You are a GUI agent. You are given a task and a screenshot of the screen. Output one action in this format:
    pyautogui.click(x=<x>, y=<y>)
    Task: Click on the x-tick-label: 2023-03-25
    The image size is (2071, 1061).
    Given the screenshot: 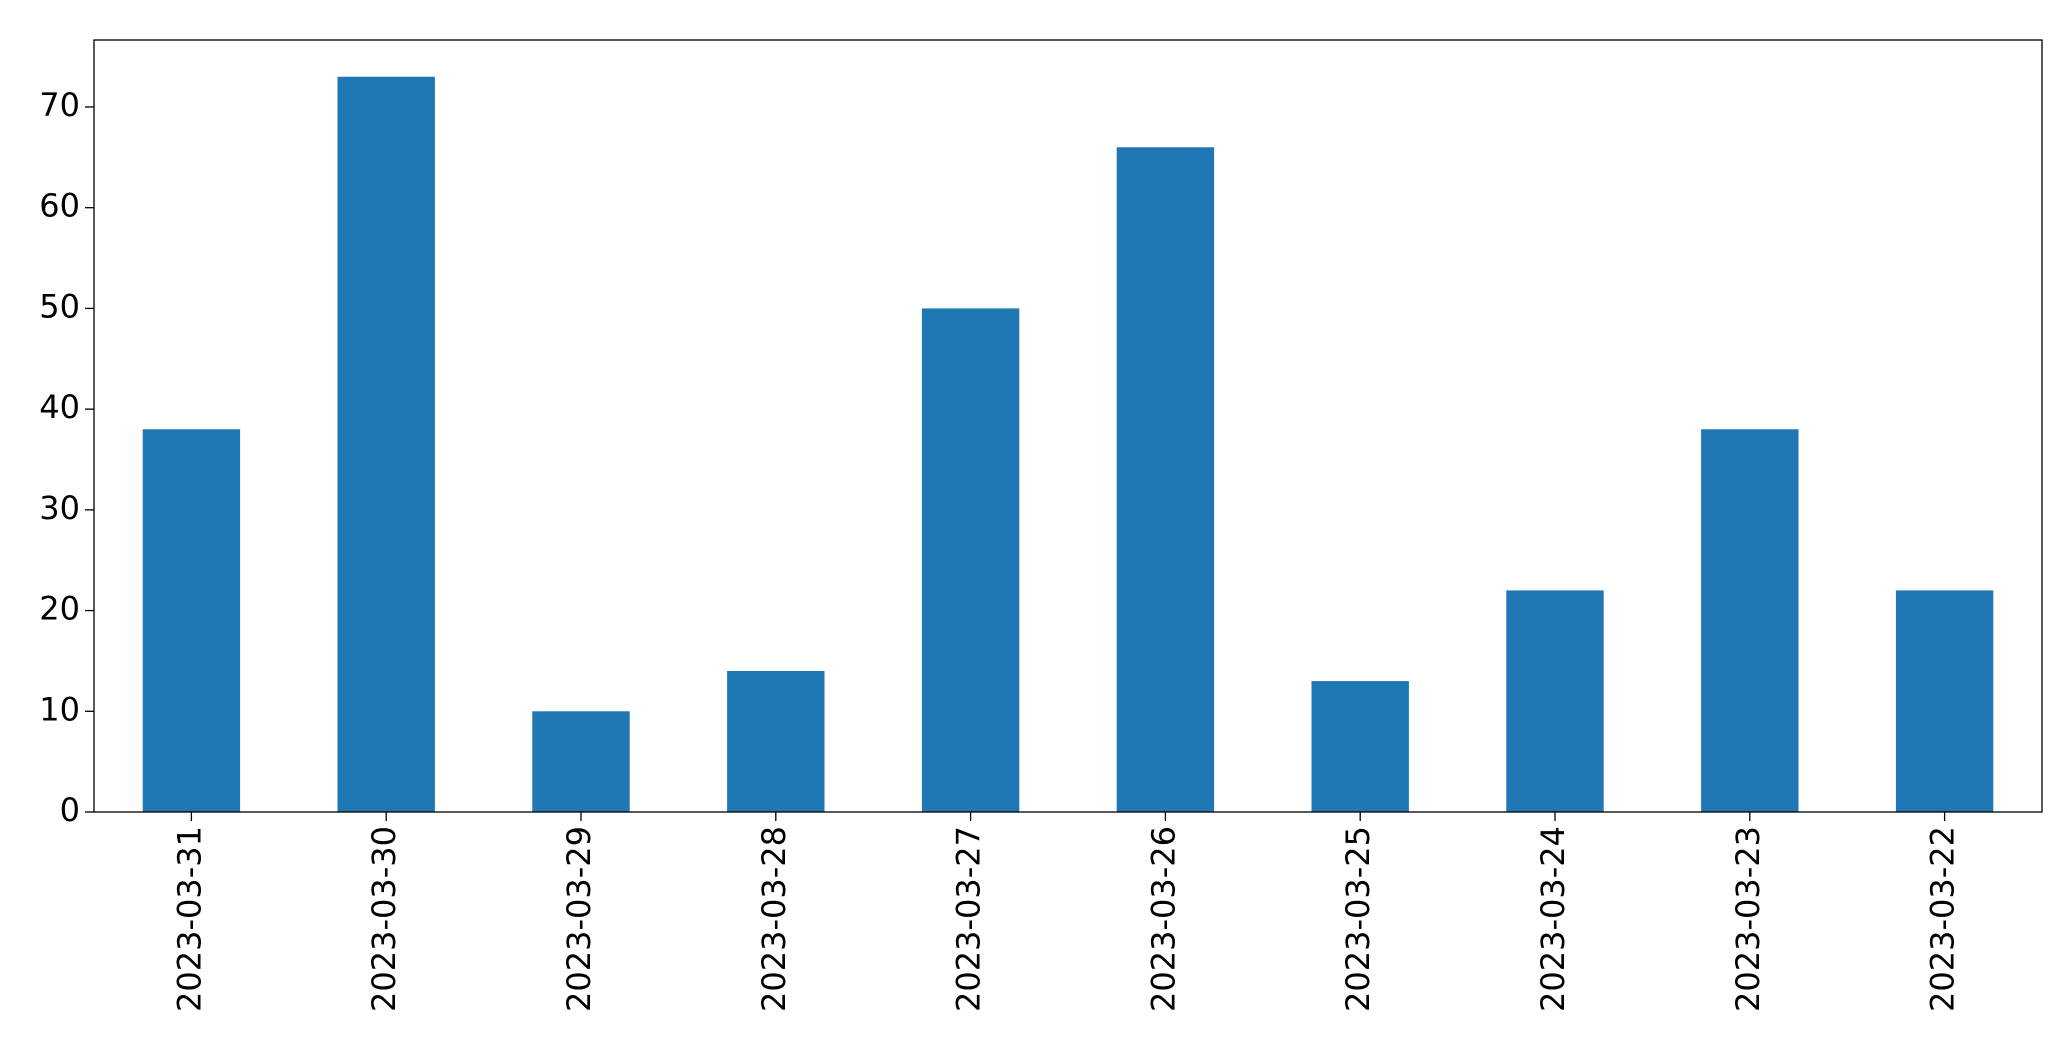 What is the action you would take?
    pyautogui.click(x=1358, y=919)
    